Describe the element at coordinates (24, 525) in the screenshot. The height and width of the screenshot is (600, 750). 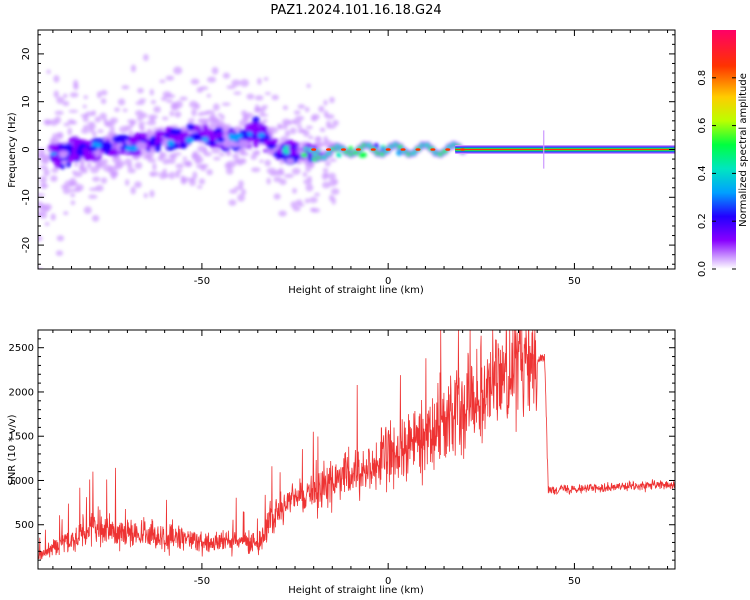
I see `y-tick-label: 500` at that location.